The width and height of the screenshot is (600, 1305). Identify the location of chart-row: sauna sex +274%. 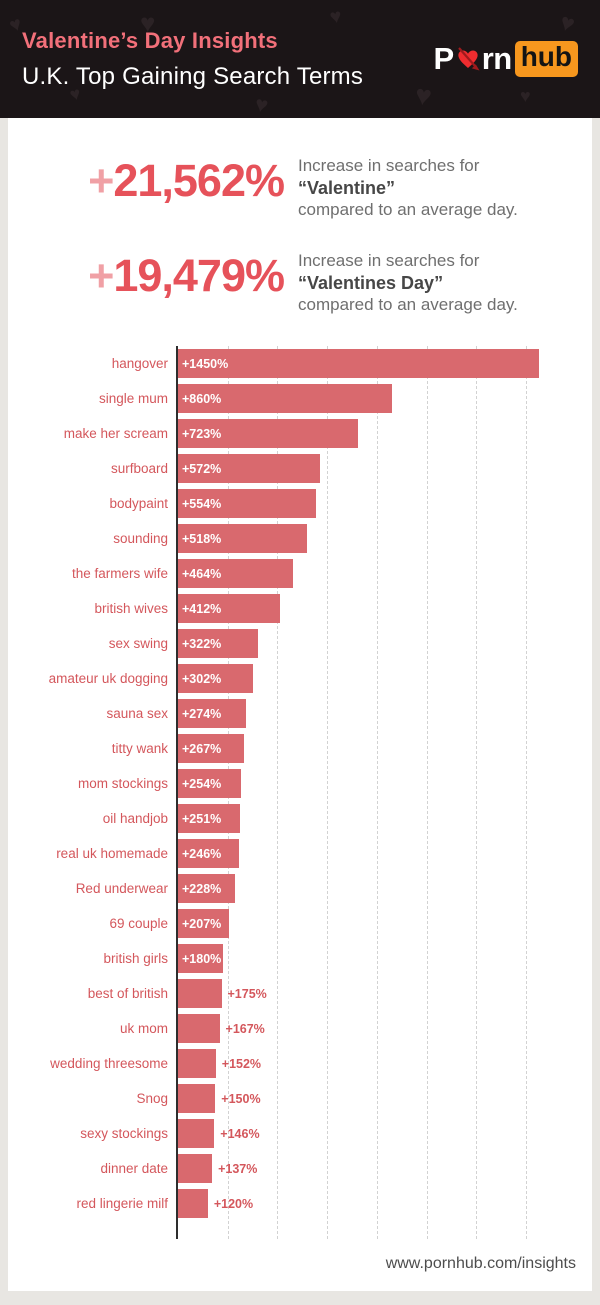
(300, 713).